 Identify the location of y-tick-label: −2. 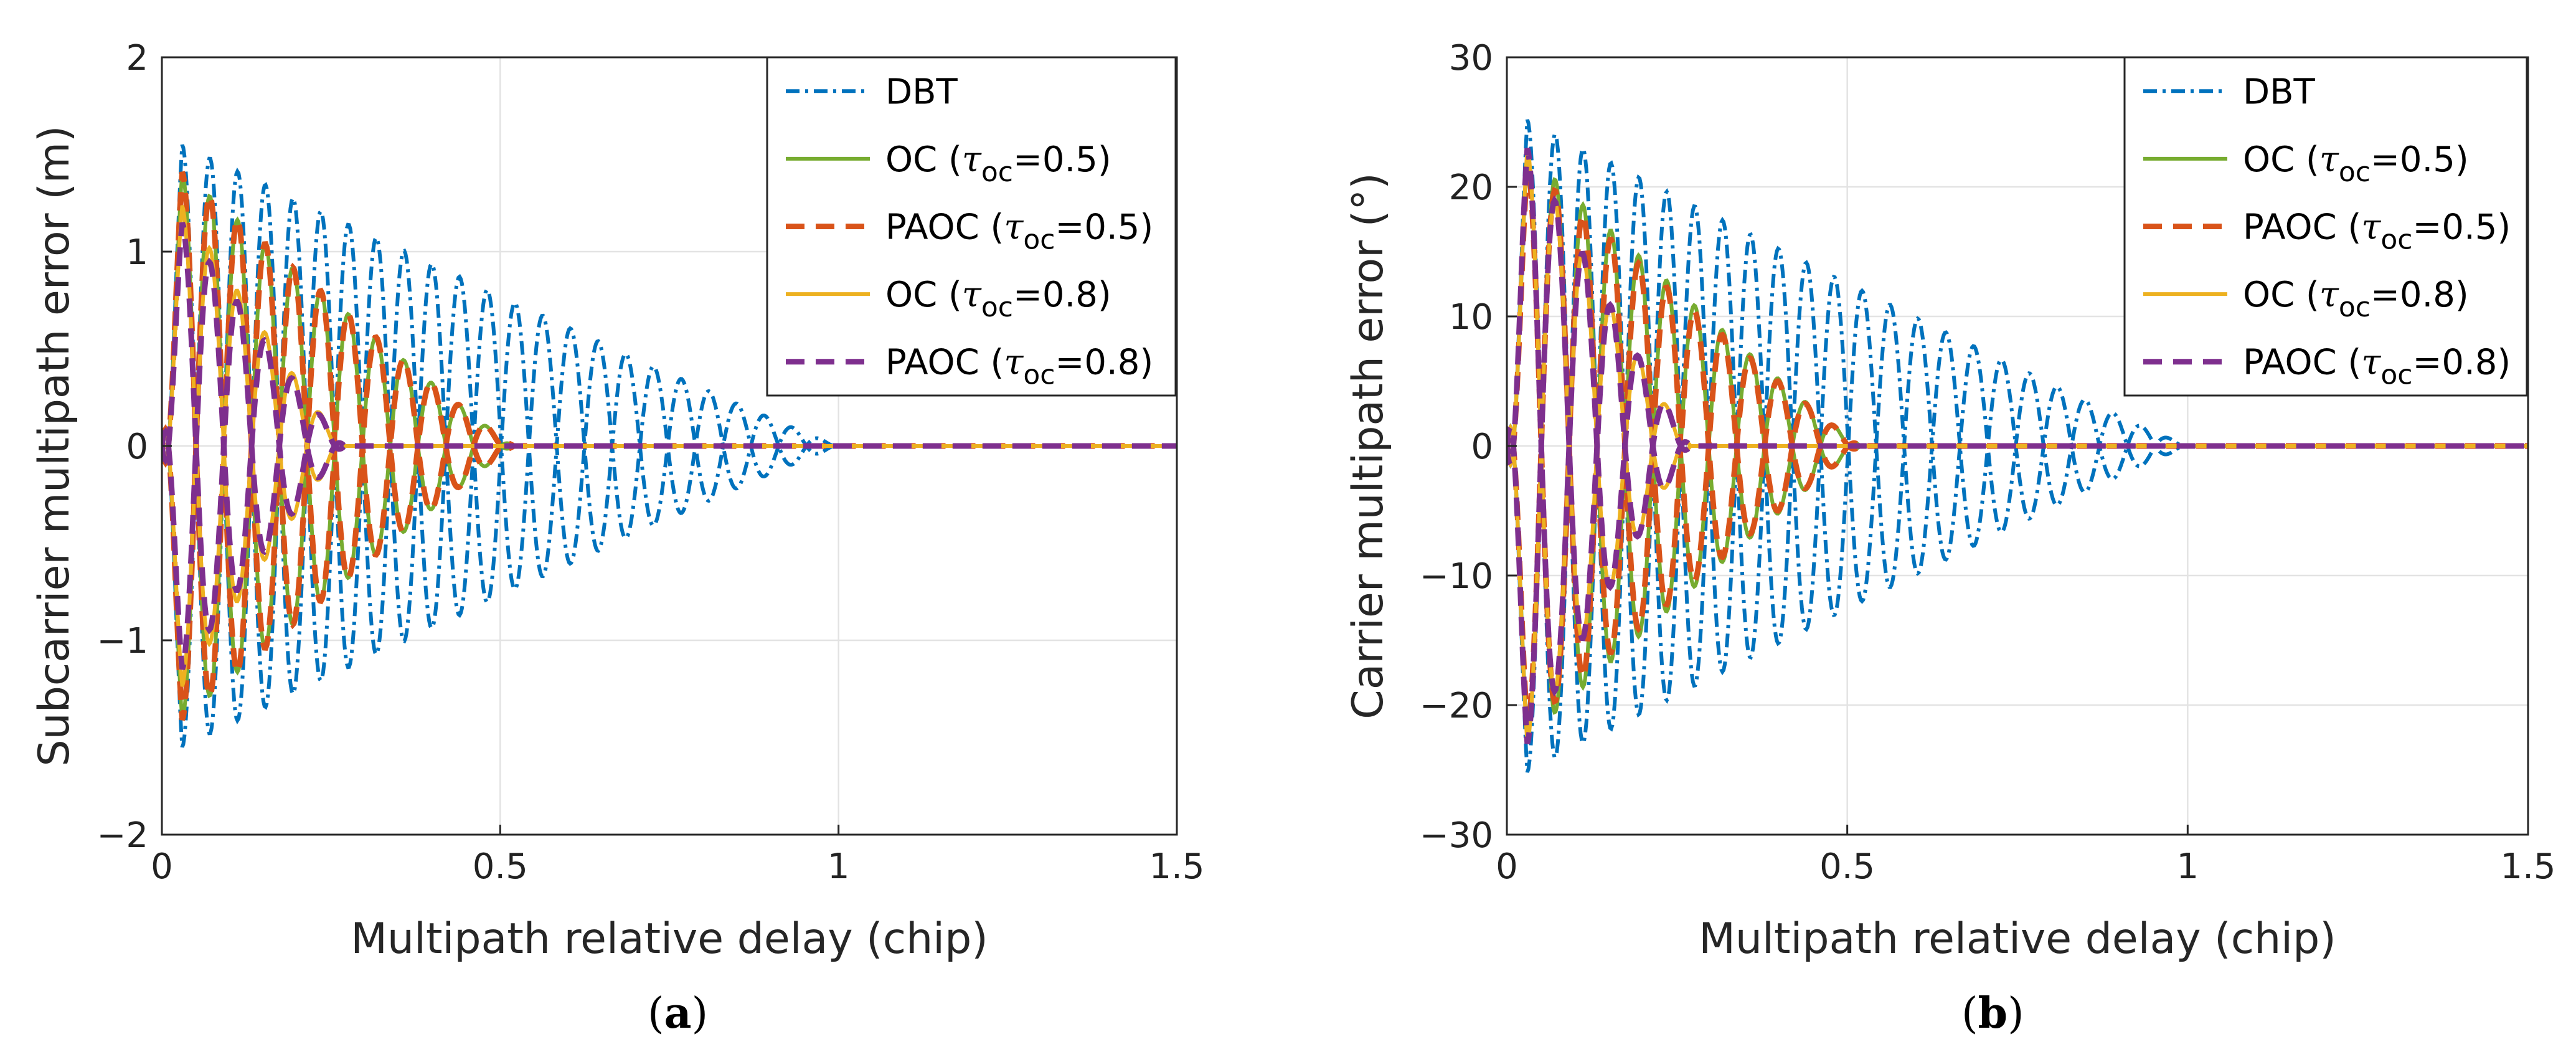
(123, 836).